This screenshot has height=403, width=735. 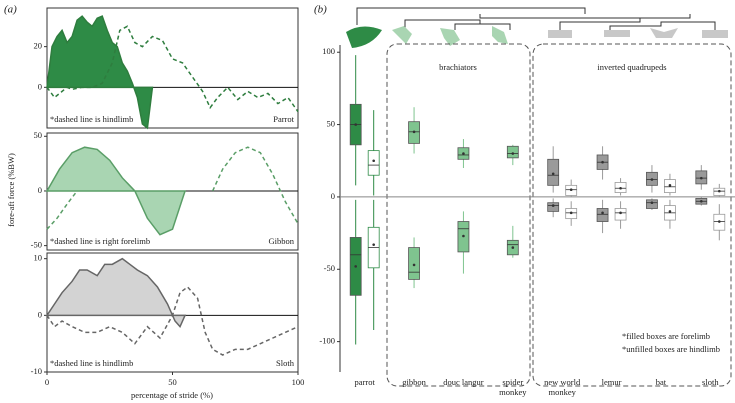 What do you see at coordinates (666, 336) in the screenshot?
I see `note: *filled boxes are forelimb` at bounding box center [666, 336].